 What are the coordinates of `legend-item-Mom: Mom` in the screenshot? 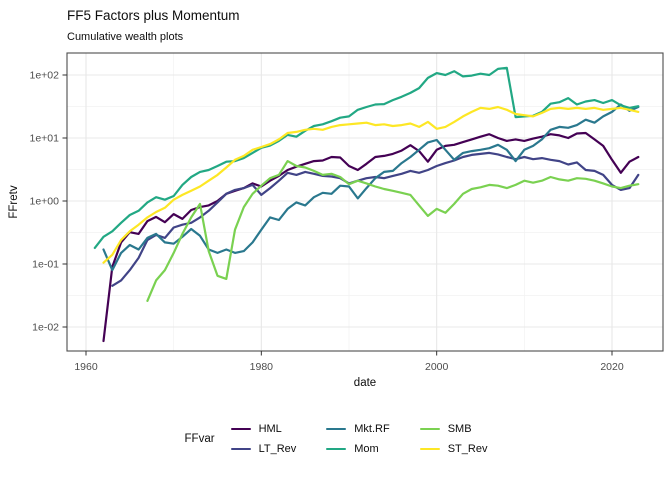 It's located at (357, 449).